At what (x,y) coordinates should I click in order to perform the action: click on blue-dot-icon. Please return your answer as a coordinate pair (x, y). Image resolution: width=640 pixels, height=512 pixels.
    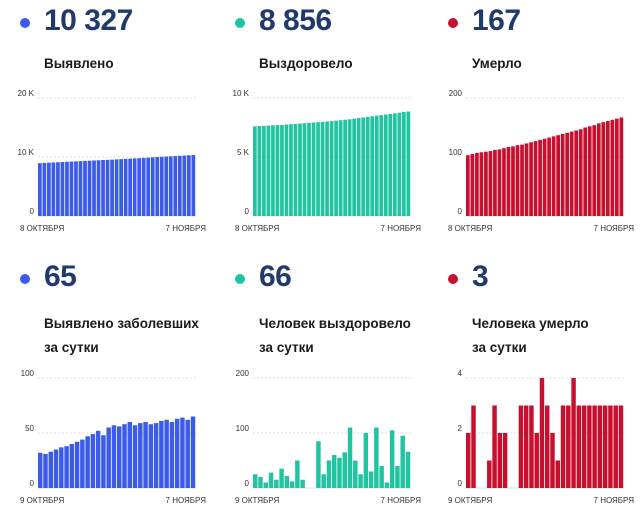
    Looking at the image, I should click on (25, 23).